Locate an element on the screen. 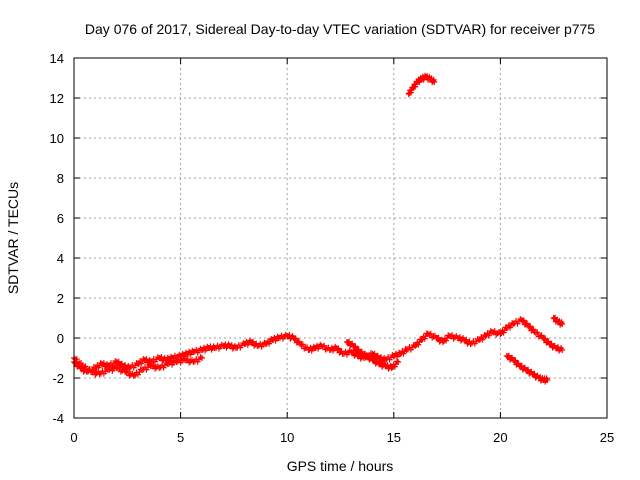 Image resolution: width=640 pixels, height=480 pixels. y-tick-label: 6 is located at coordinates (60, 218).